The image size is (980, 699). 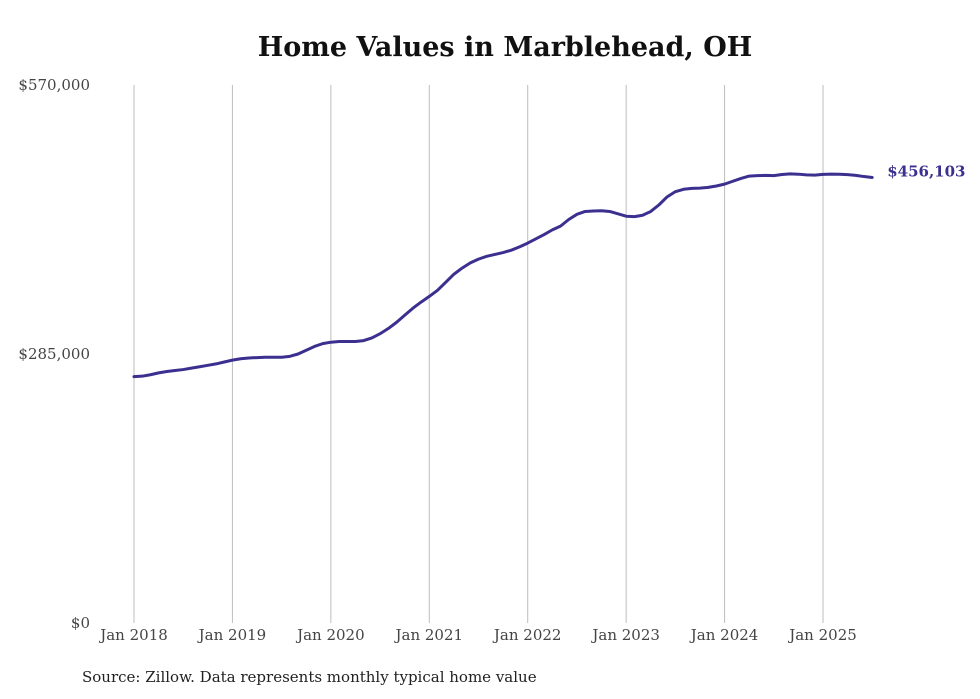 I want to click on end-label-layer: $456,103, so click(x=926, y=171).